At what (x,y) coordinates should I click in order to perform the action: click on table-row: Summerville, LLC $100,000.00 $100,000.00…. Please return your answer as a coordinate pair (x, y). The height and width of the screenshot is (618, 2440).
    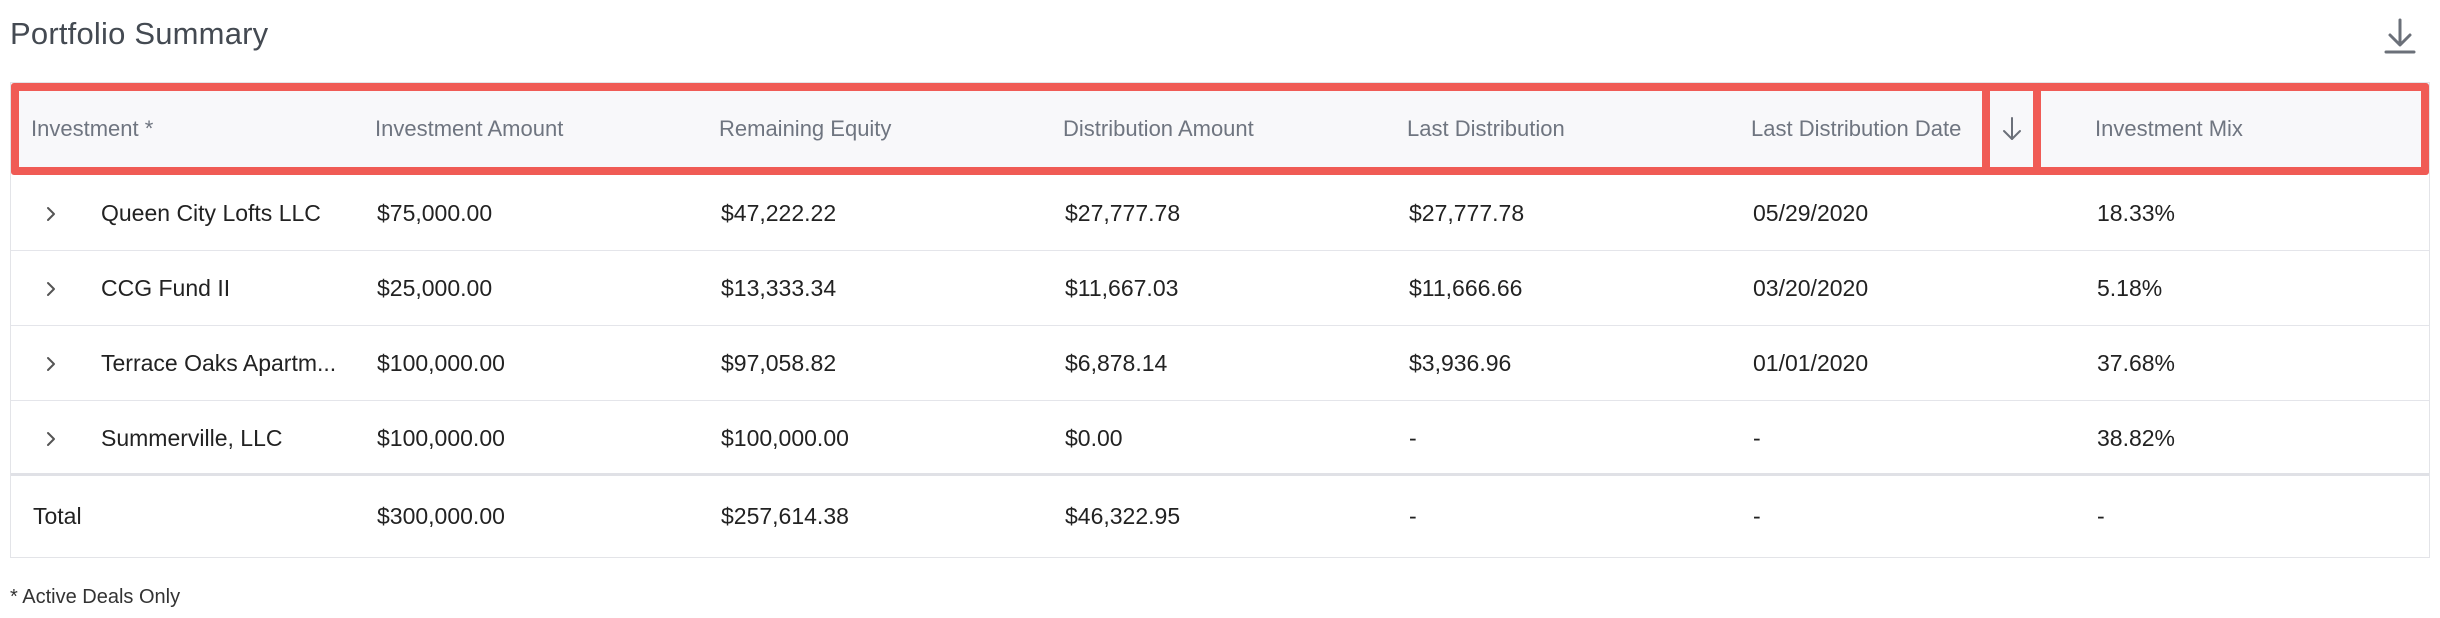
    Looking at the image, I should click on (1220, 438).